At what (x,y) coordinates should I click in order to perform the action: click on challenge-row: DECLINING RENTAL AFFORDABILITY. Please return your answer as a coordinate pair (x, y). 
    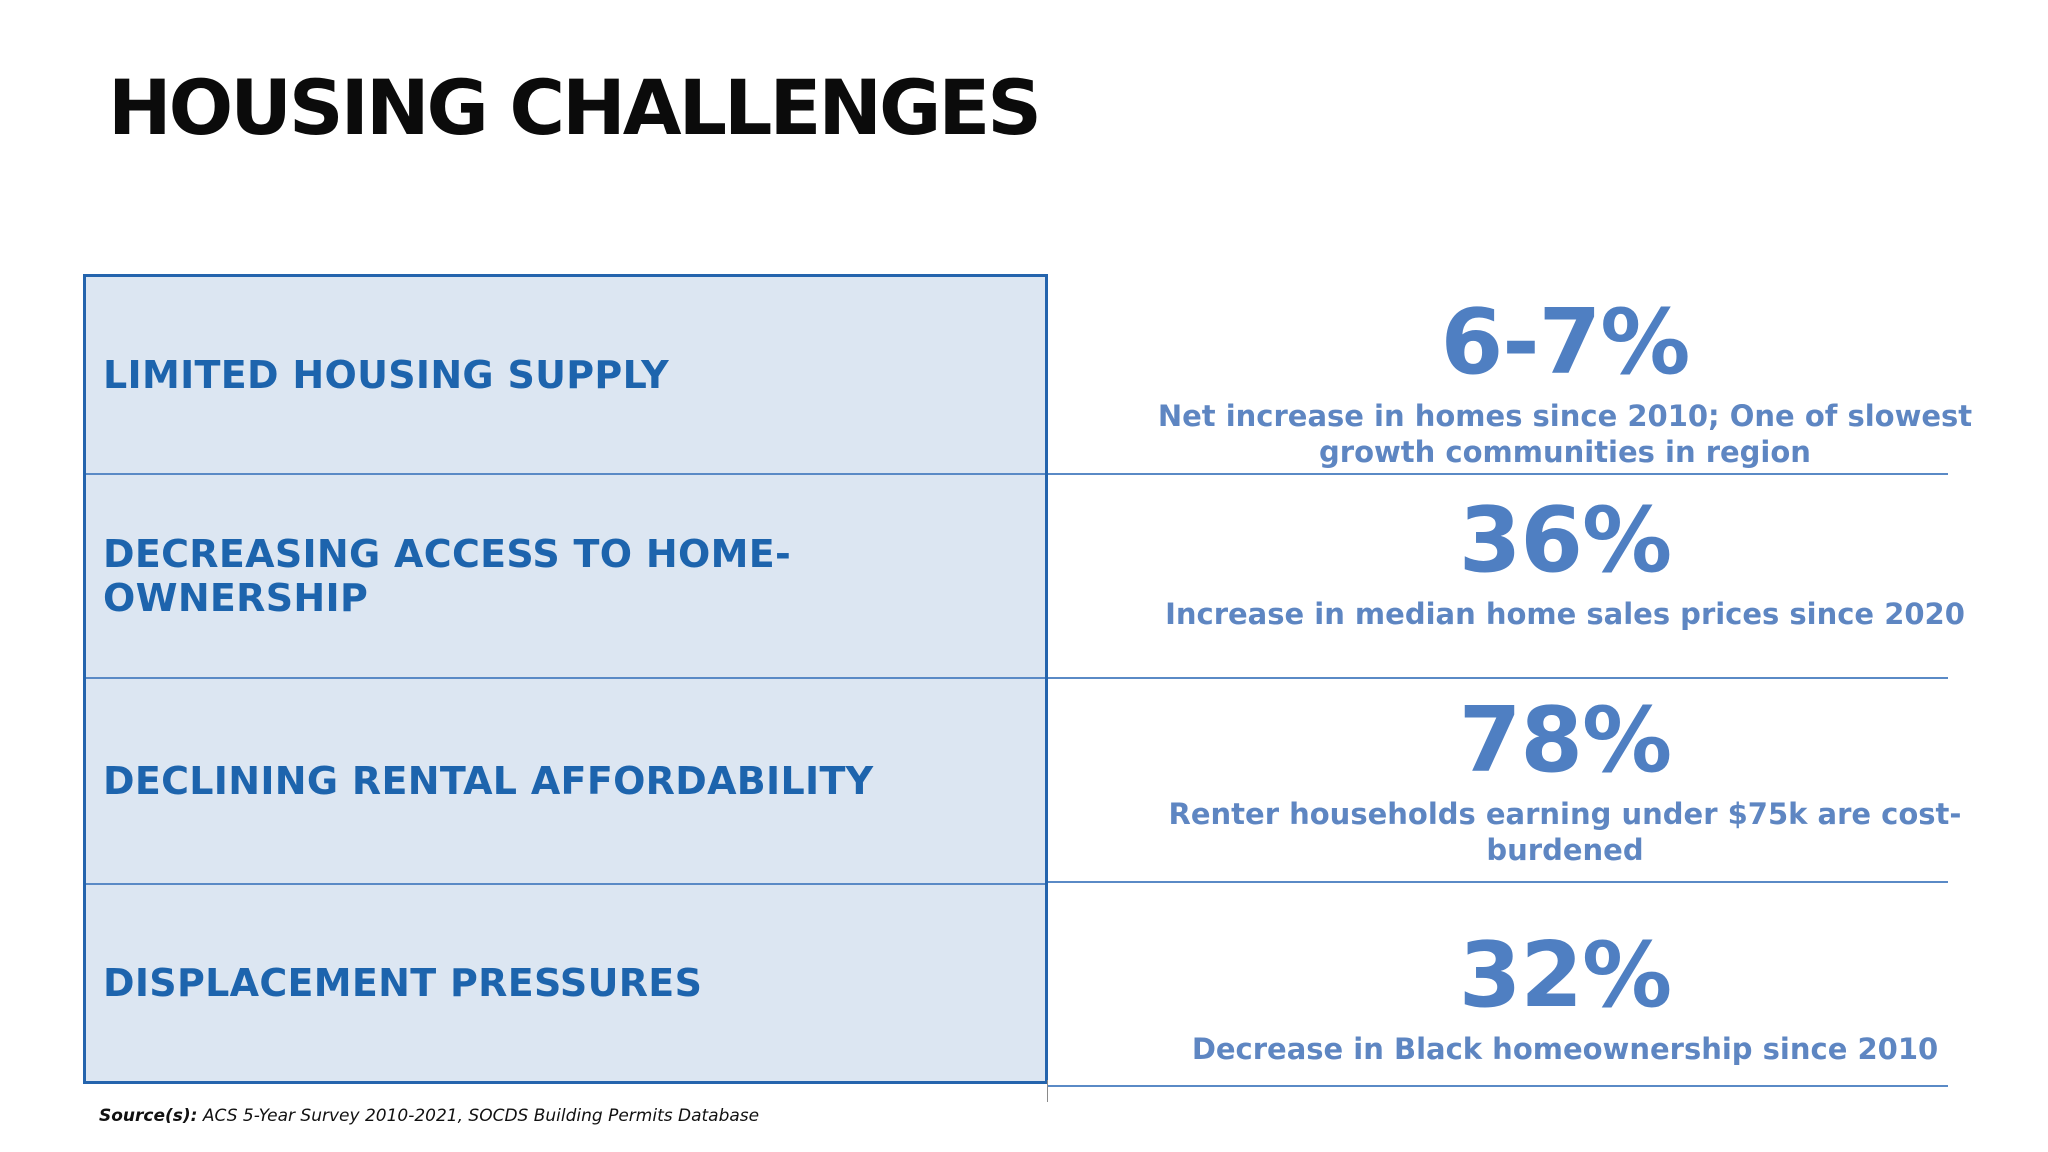
    Looking at the image, I should click on (565, 781).